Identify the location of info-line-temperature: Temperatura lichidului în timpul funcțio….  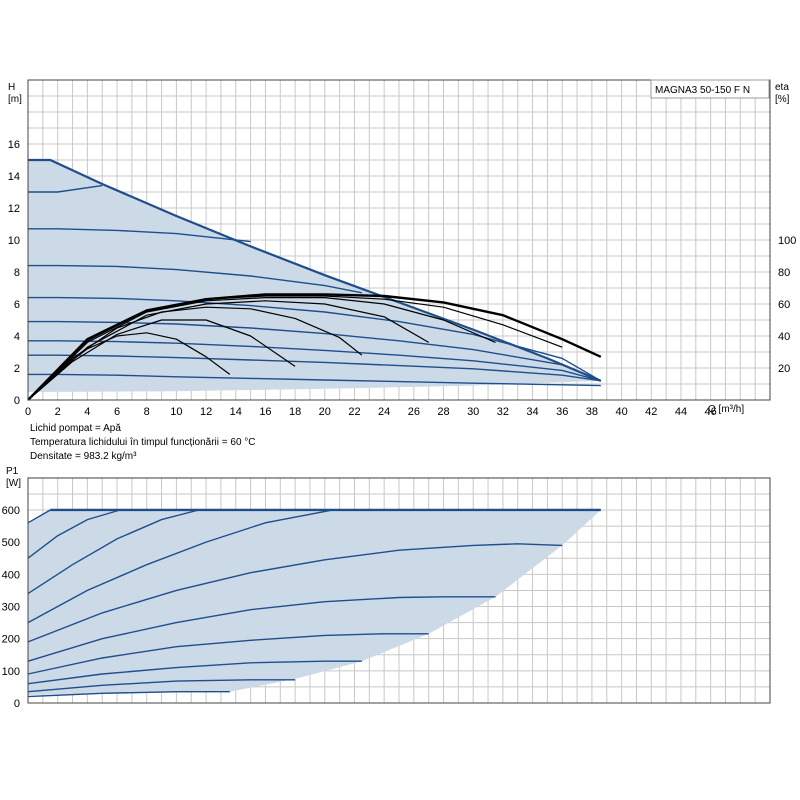
(143, 442).